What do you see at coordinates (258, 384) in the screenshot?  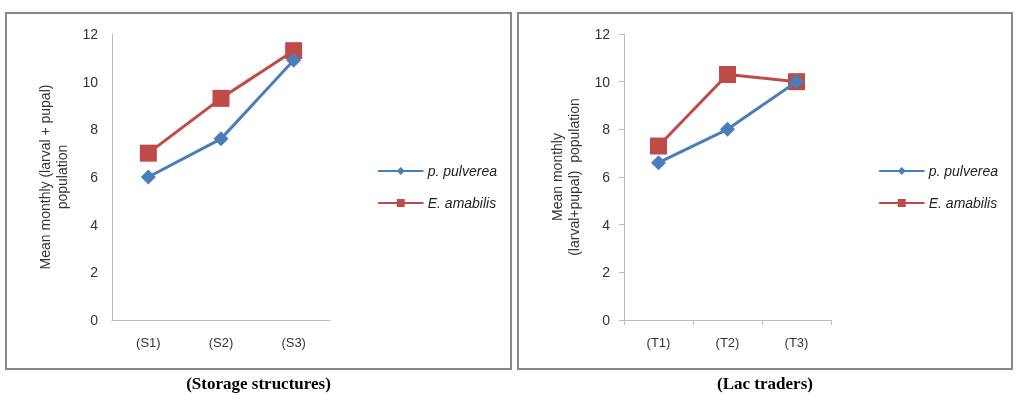 I see `x-axis-title: (Storage structures)` at bounding box center [258, 384].